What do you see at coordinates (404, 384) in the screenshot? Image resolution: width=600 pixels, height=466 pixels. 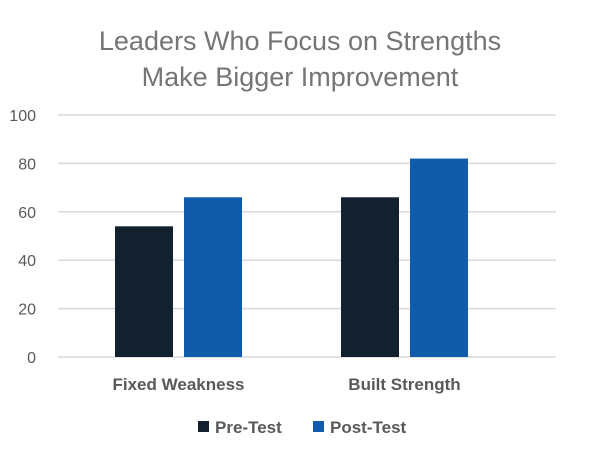 I see `x-category-label: Built Strength` at bounding box center [404, 384].